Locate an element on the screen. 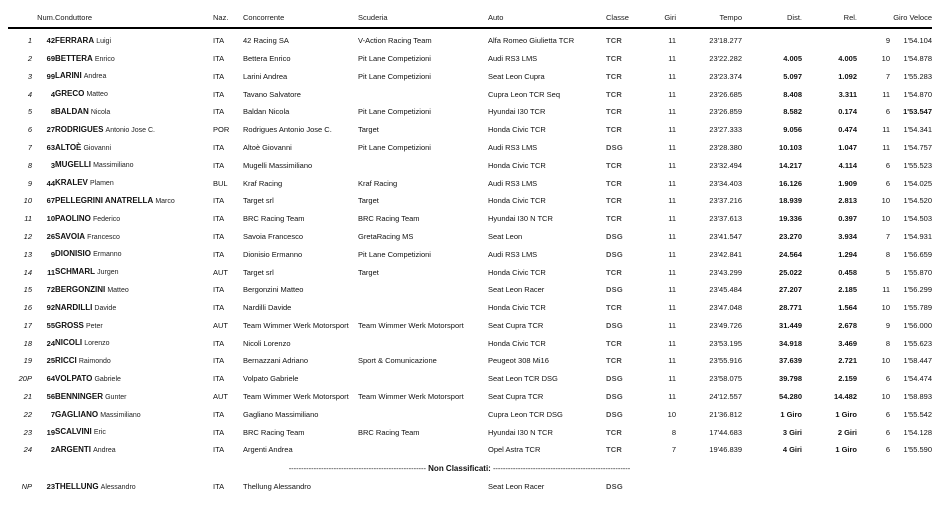 This screenshot has height=509, width=951. cell-dist: 8.582 is located at coordinates (792, 112).